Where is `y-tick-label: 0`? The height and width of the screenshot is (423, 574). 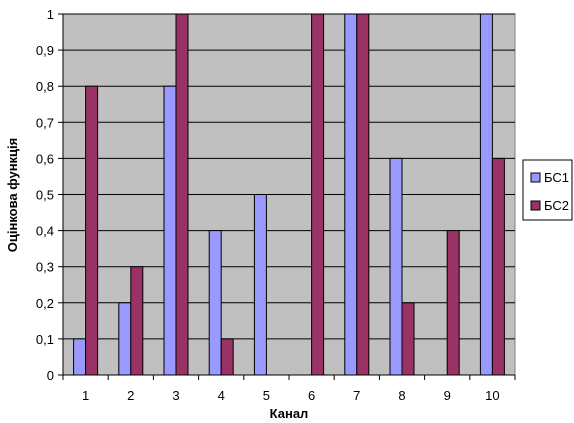 y-tick-label: 0 is located at coordinates (50, 375).